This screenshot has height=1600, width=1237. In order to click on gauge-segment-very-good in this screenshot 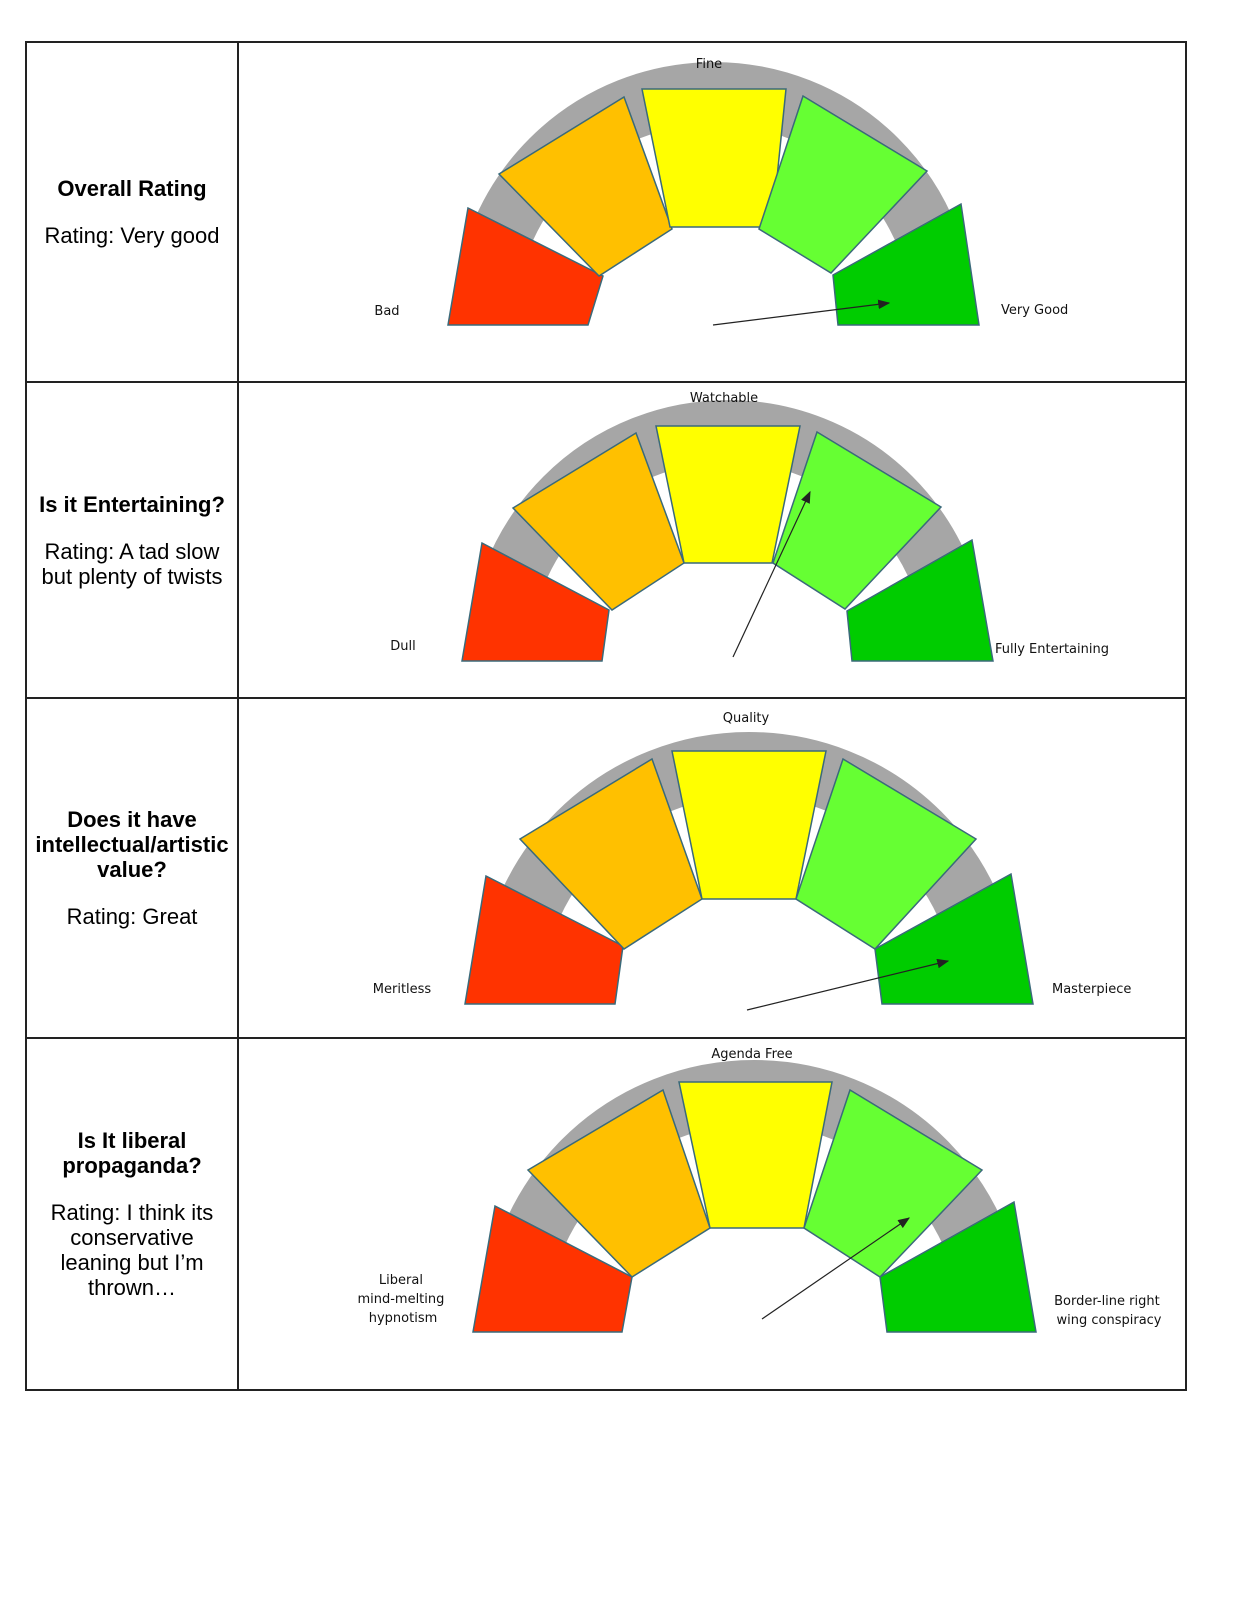, I will do `click(906, 264)`.